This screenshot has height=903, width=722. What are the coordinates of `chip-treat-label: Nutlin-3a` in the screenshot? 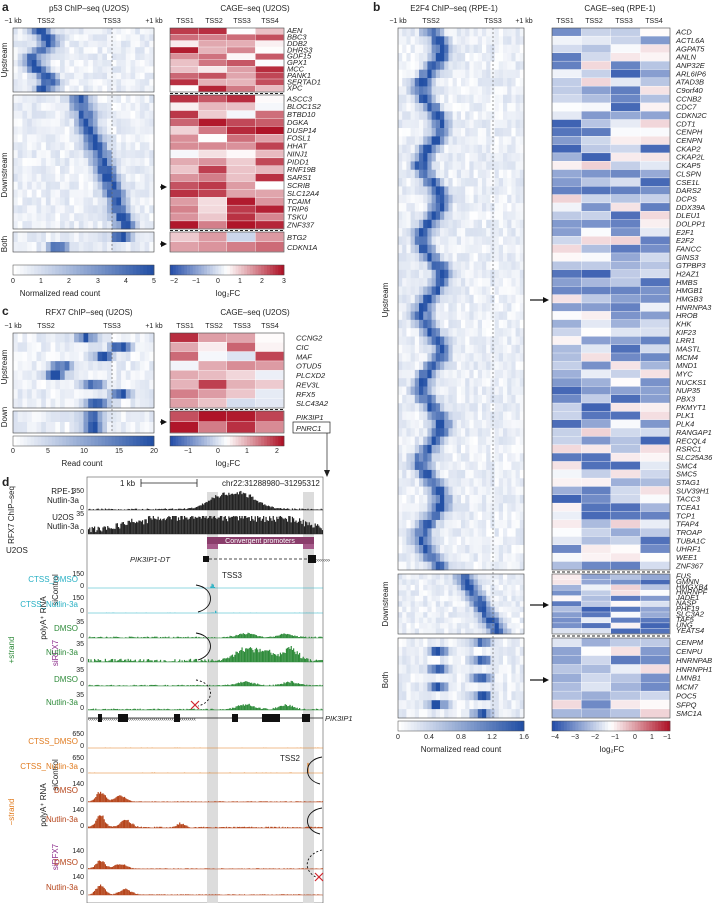 It's located at (63, 526).